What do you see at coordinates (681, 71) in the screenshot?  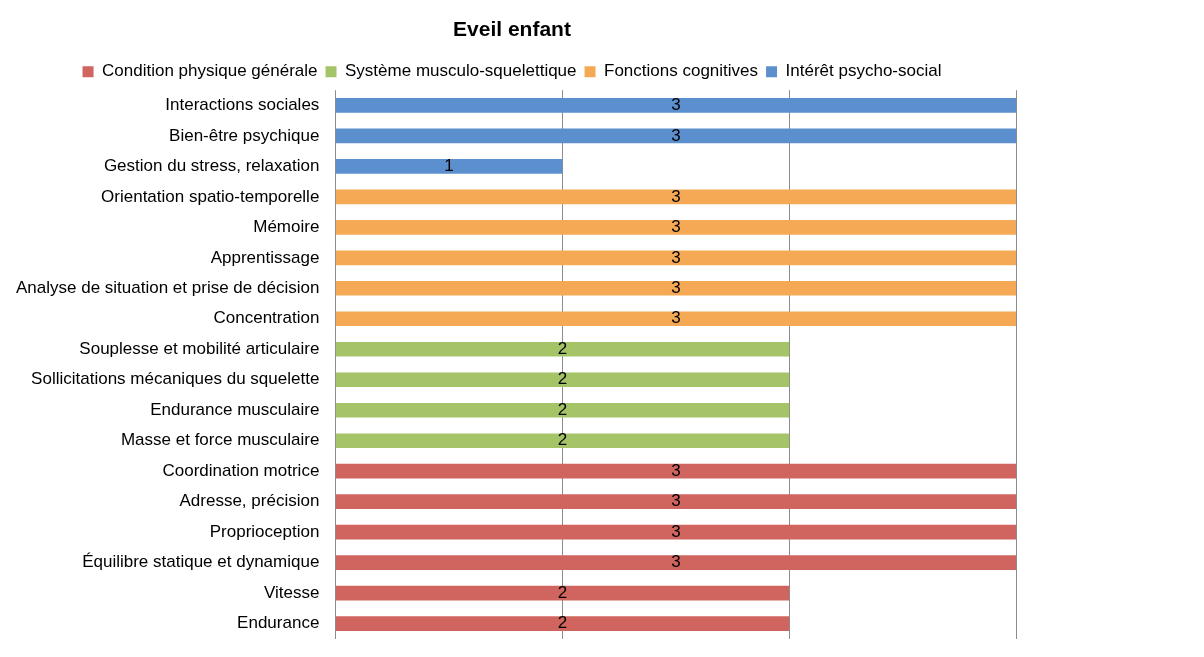 I see `legend-label: Fonctions cognitives` at bounding box center [681, 71].